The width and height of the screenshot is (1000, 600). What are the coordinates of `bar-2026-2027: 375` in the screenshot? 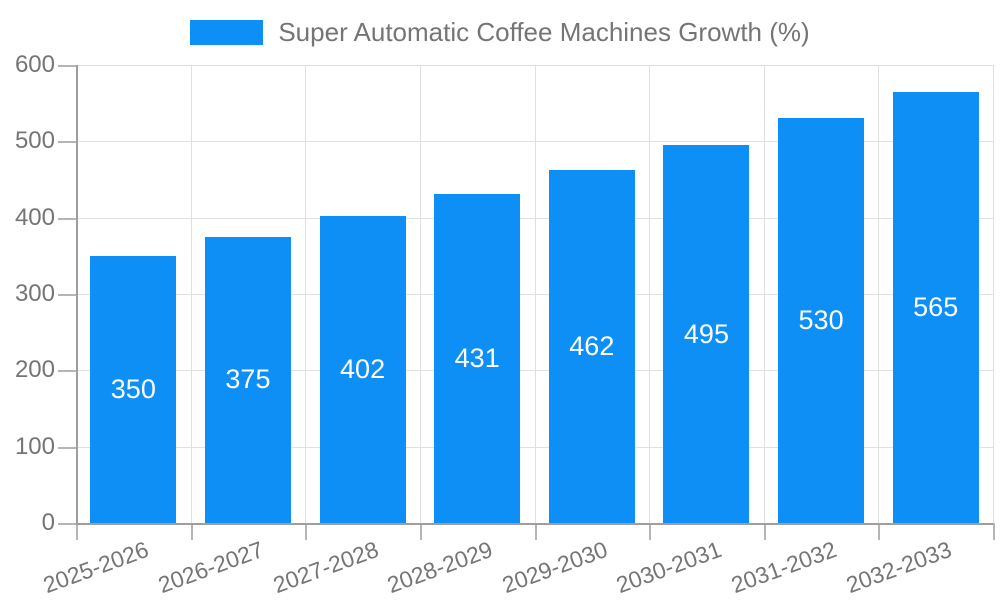 It's located at (247, 379).